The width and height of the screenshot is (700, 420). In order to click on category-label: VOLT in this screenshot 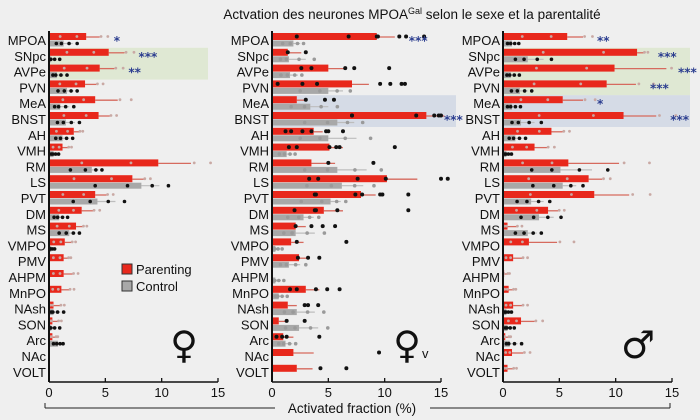, I will do `click(29, 372)`.